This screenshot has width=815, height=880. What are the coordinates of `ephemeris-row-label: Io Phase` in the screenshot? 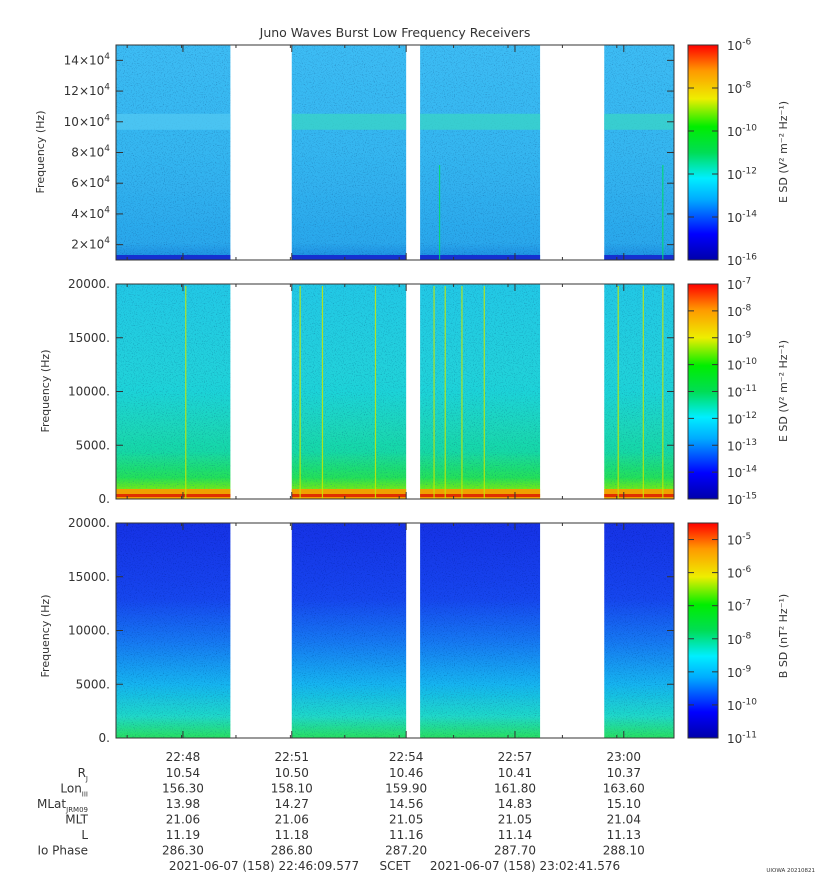 It's located at (62, 851).